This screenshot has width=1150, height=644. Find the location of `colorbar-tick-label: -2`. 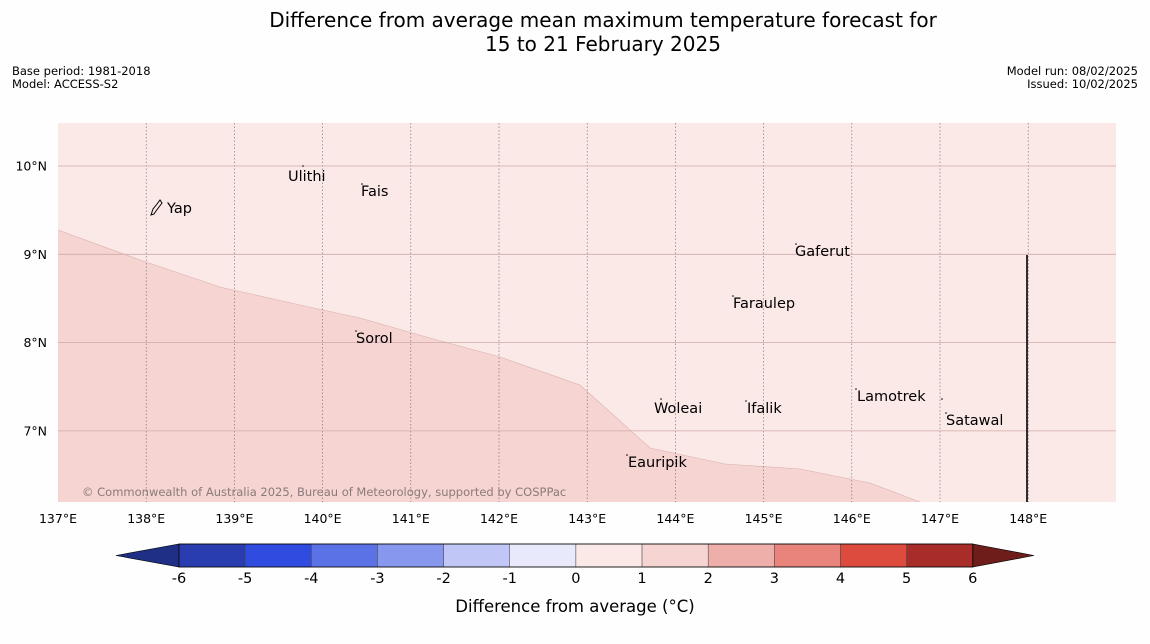

colorbar-tick-label: -2 is located at coordinates (443, 579).